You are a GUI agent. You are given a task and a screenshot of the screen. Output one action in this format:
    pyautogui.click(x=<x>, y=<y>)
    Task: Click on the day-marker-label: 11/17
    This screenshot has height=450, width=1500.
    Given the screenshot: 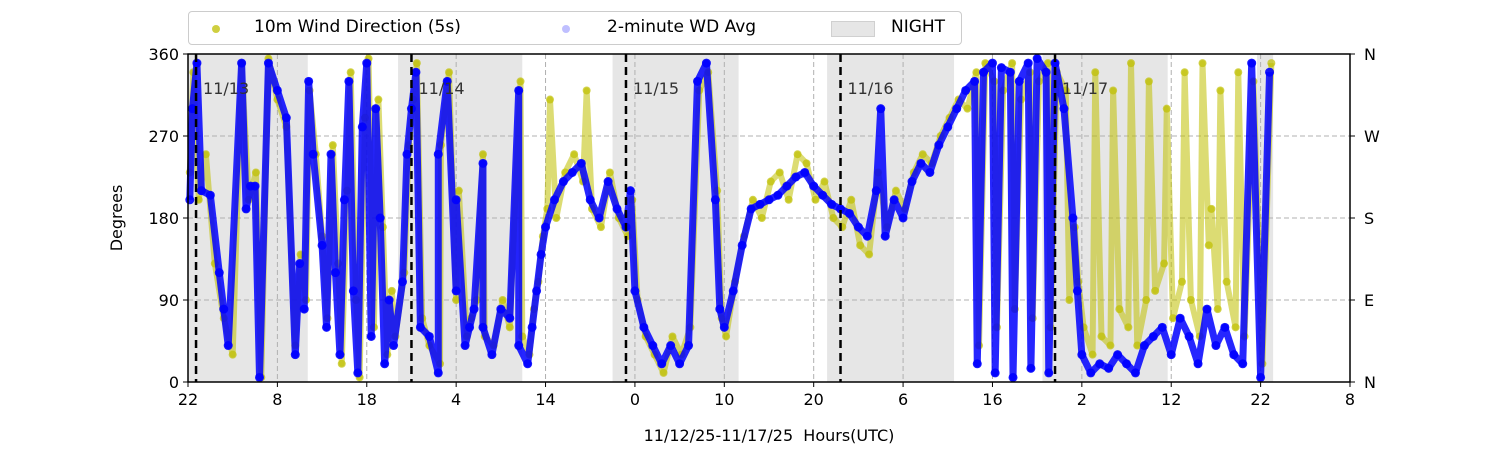 What is the action you would take?
    pyautogui.click(x=1085, y=88)
    